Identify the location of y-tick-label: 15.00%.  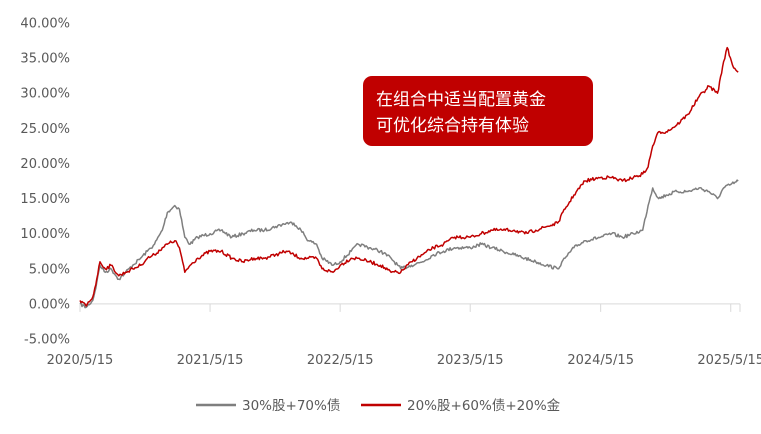
(45, 199).